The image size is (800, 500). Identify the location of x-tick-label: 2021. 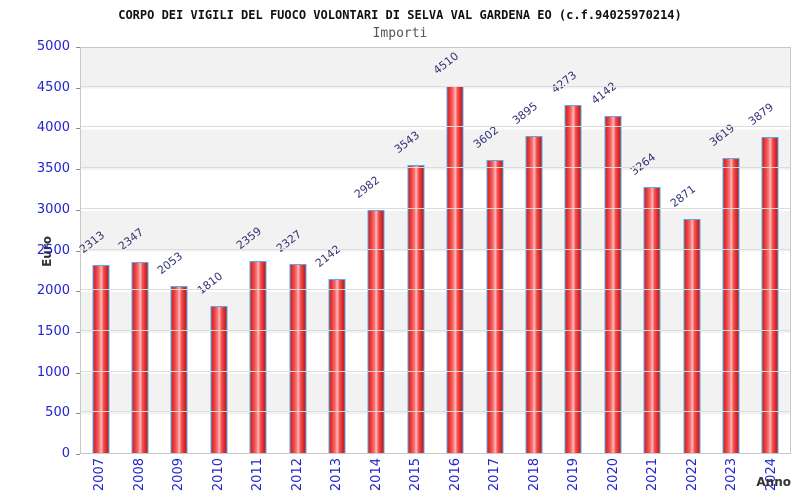
(653, 475).